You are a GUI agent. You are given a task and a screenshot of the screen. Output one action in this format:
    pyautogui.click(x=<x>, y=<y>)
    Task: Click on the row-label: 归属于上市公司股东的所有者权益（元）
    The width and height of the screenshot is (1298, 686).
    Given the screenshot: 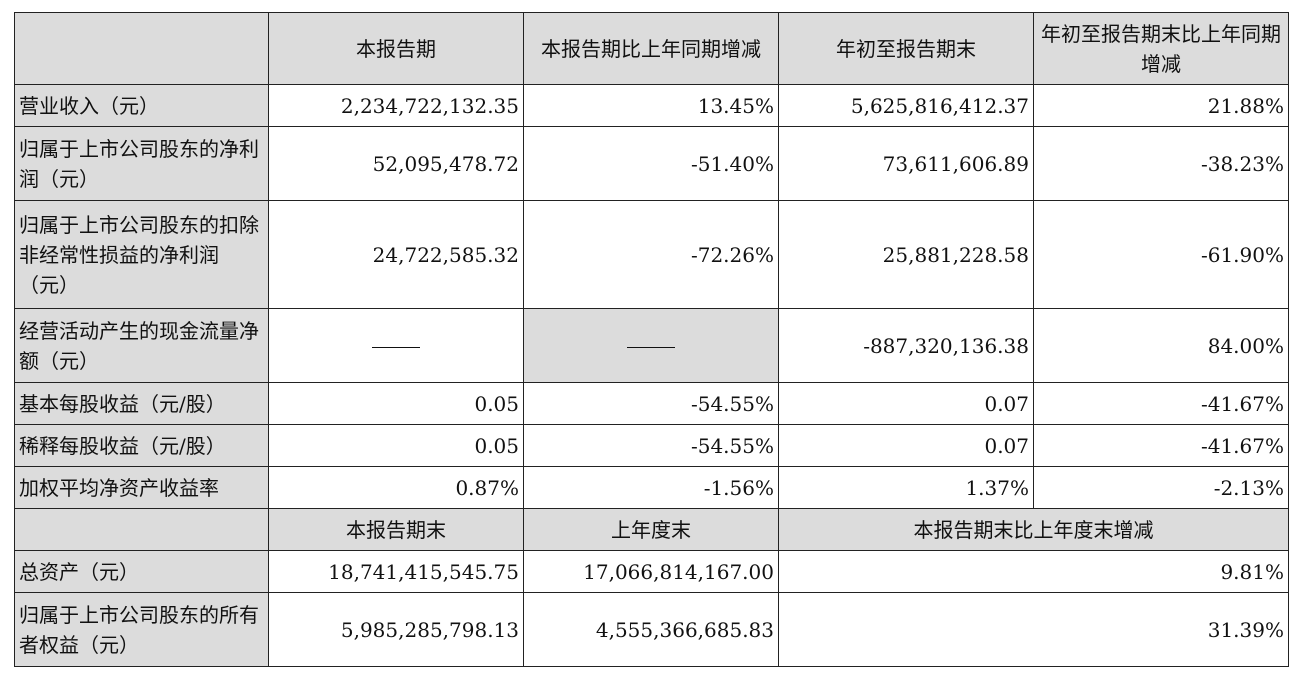 What is the action you would take?
    pyautogui.click(x=141, y=629)
    